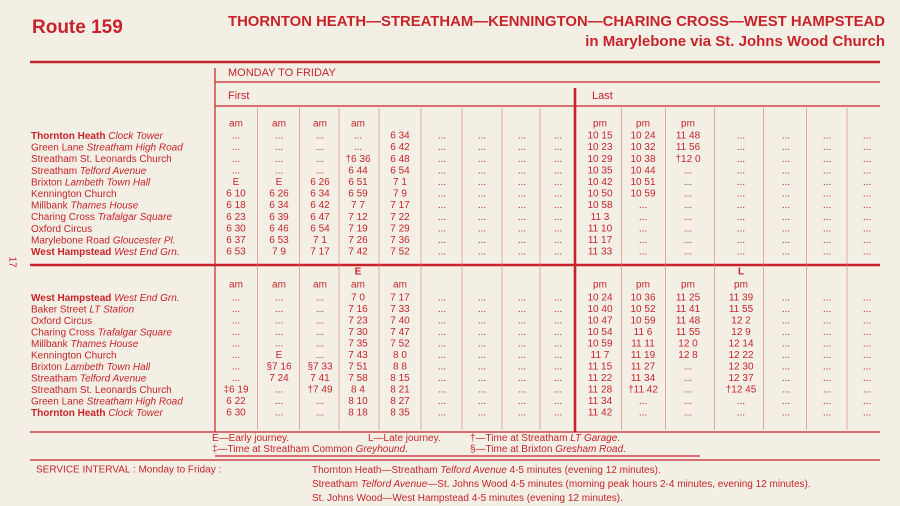 The height and width of the screenshot is (506, 900). What do you see at coordinates (593, 438) in the screenshot?
I see `text-segment: LT Garage` at bounding box center [593, 438].